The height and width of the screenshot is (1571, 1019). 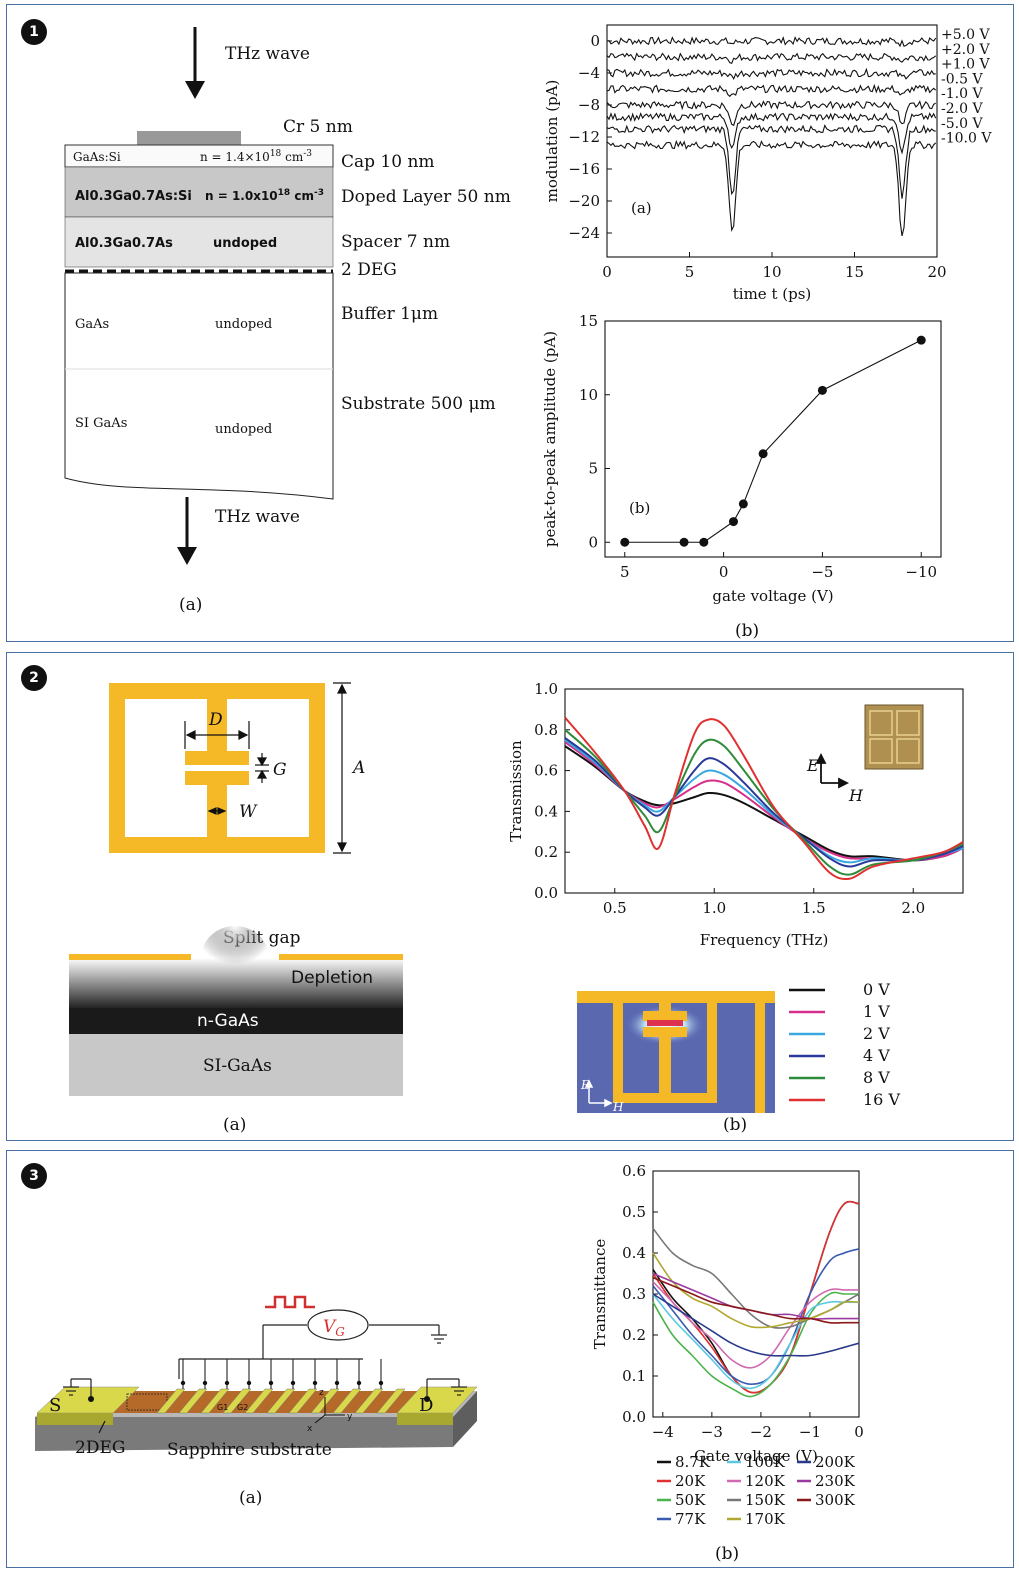 I want to click on n-gaas-label: n-GaAs, so click(x=228, y=1021).